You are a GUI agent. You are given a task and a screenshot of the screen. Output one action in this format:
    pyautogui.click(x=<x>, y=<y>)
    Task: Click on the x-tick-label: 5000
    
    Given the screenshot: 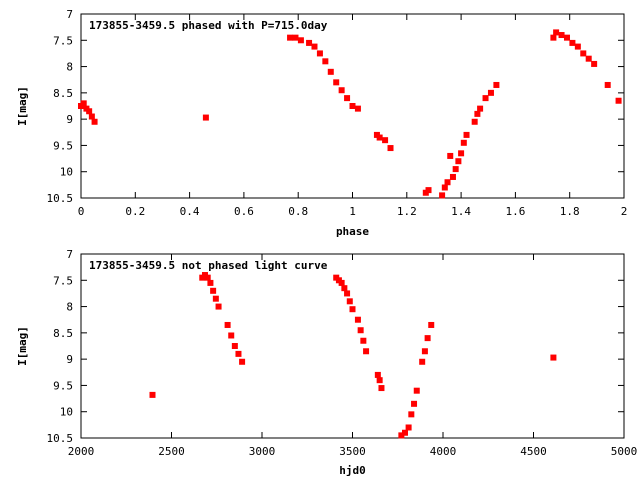 What is the action you would take?
    pyautogui.click(x=624, y=451)
    